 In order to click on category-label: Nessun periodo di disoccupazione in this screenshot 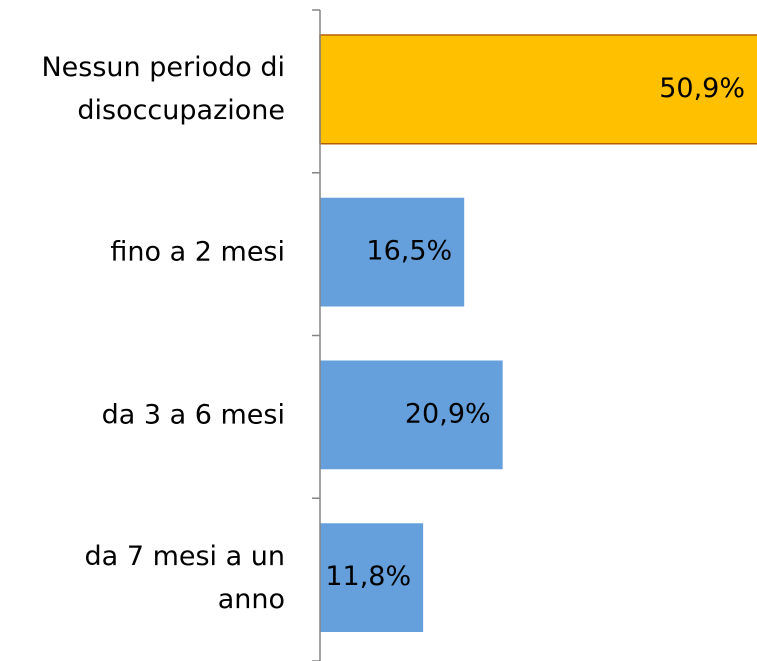, I will do `click(163, 89)`.